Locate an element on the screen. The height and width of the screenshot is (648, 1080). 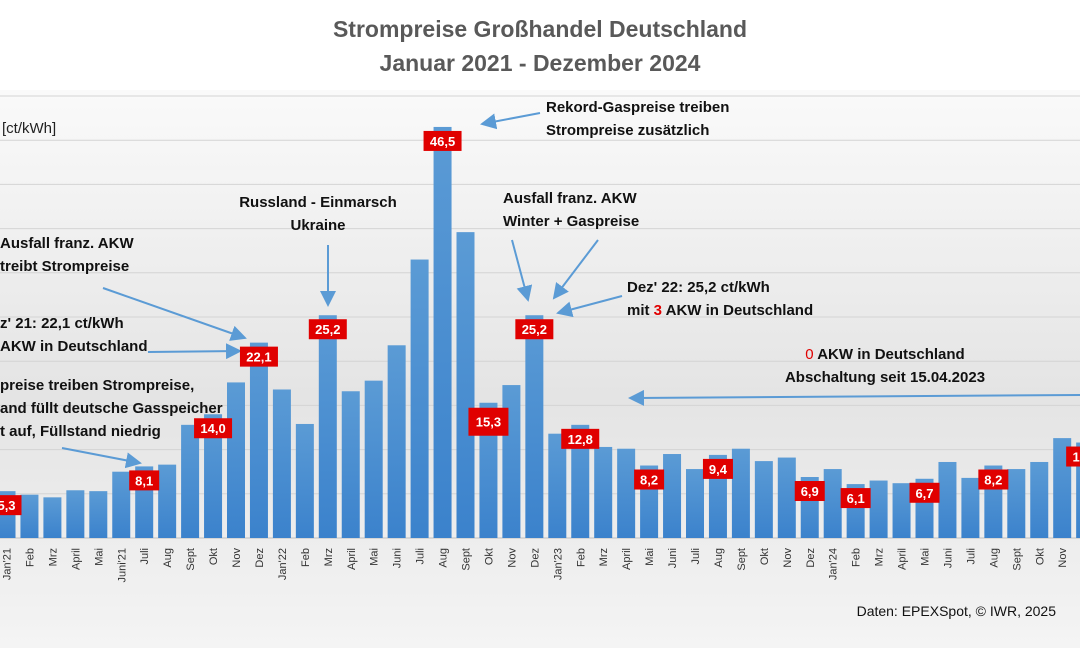
chart-title-line1: Strompreise Großhandel Deutschland is located at coordinates (540, 29).